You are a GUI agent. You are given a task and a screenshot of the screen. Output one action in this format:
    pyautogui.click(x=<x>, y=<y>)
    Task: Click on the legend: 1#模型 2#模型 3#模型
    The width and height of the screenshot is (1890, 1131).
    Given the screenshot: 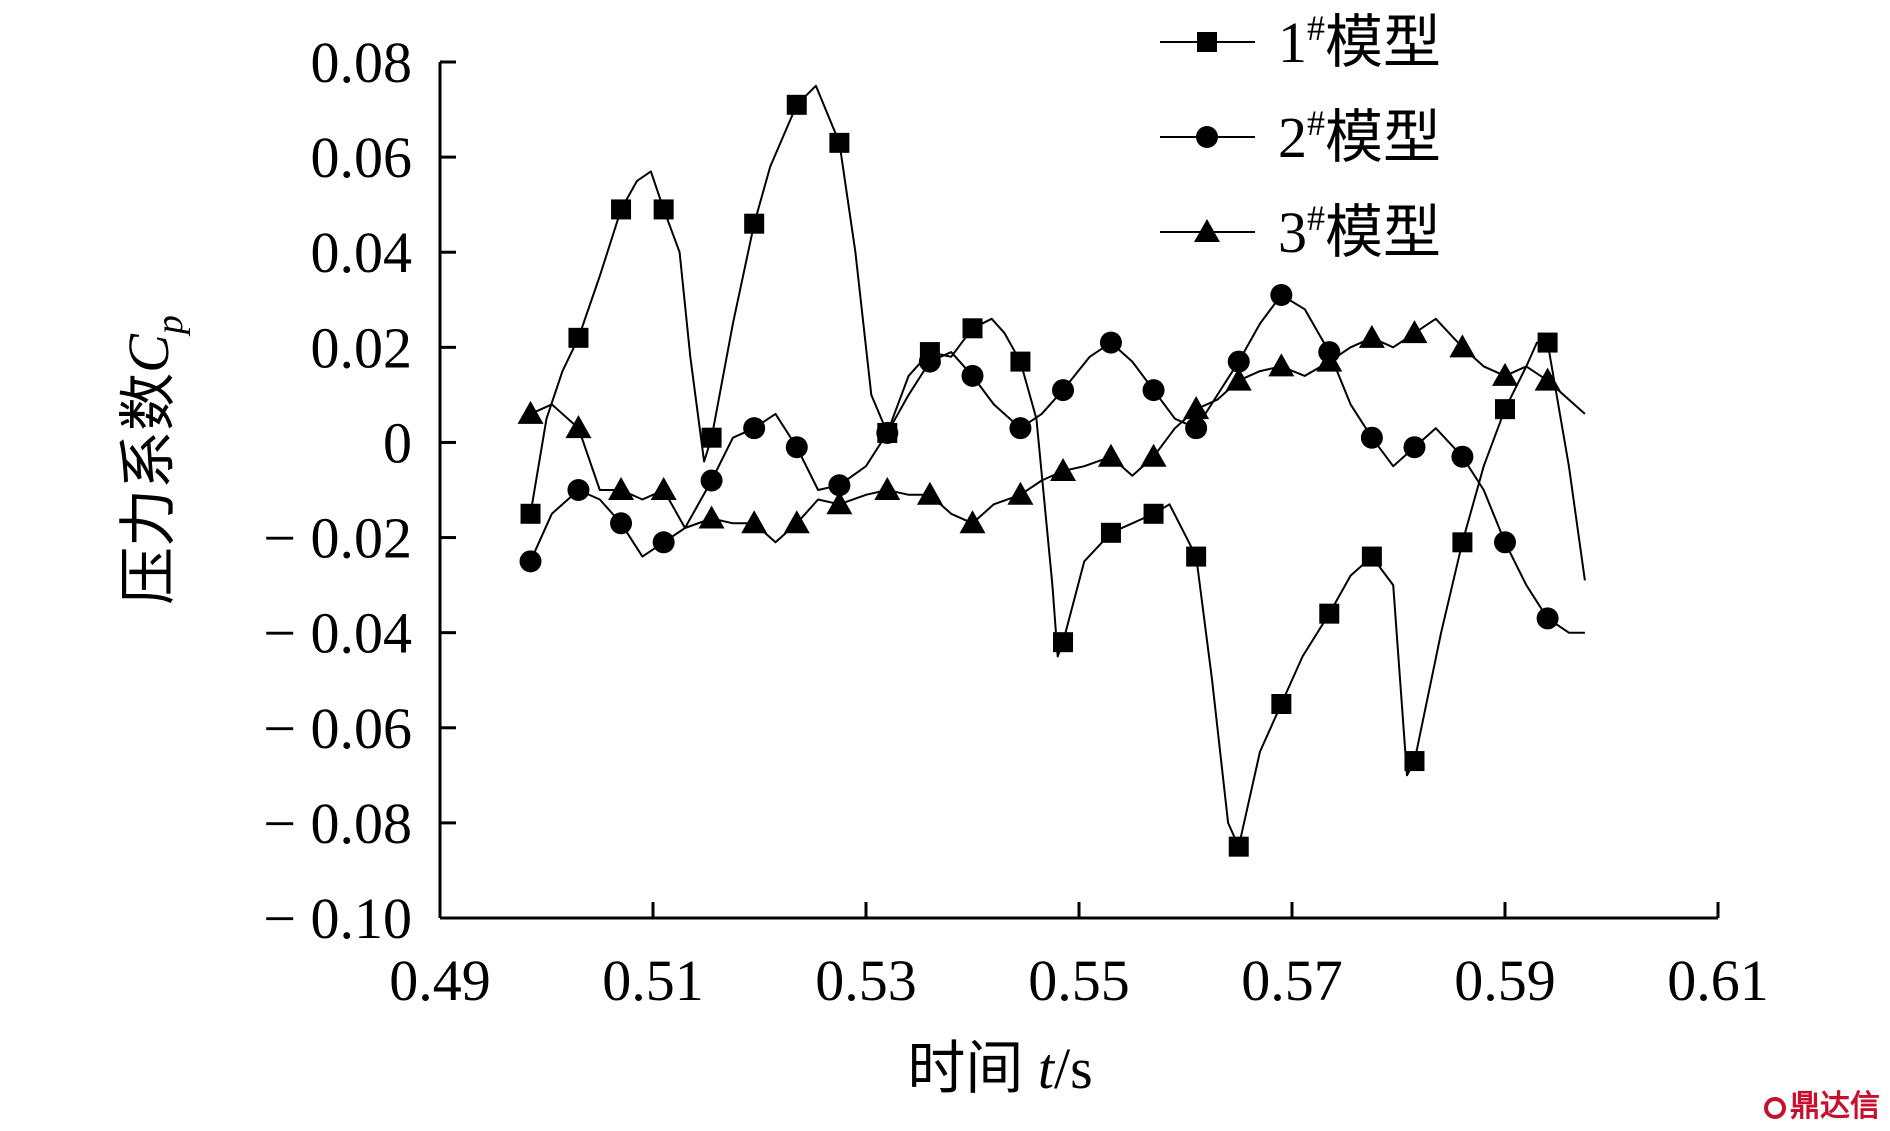 What is the action you would take?
    pyautogui.click(x=1300, y=136)
    